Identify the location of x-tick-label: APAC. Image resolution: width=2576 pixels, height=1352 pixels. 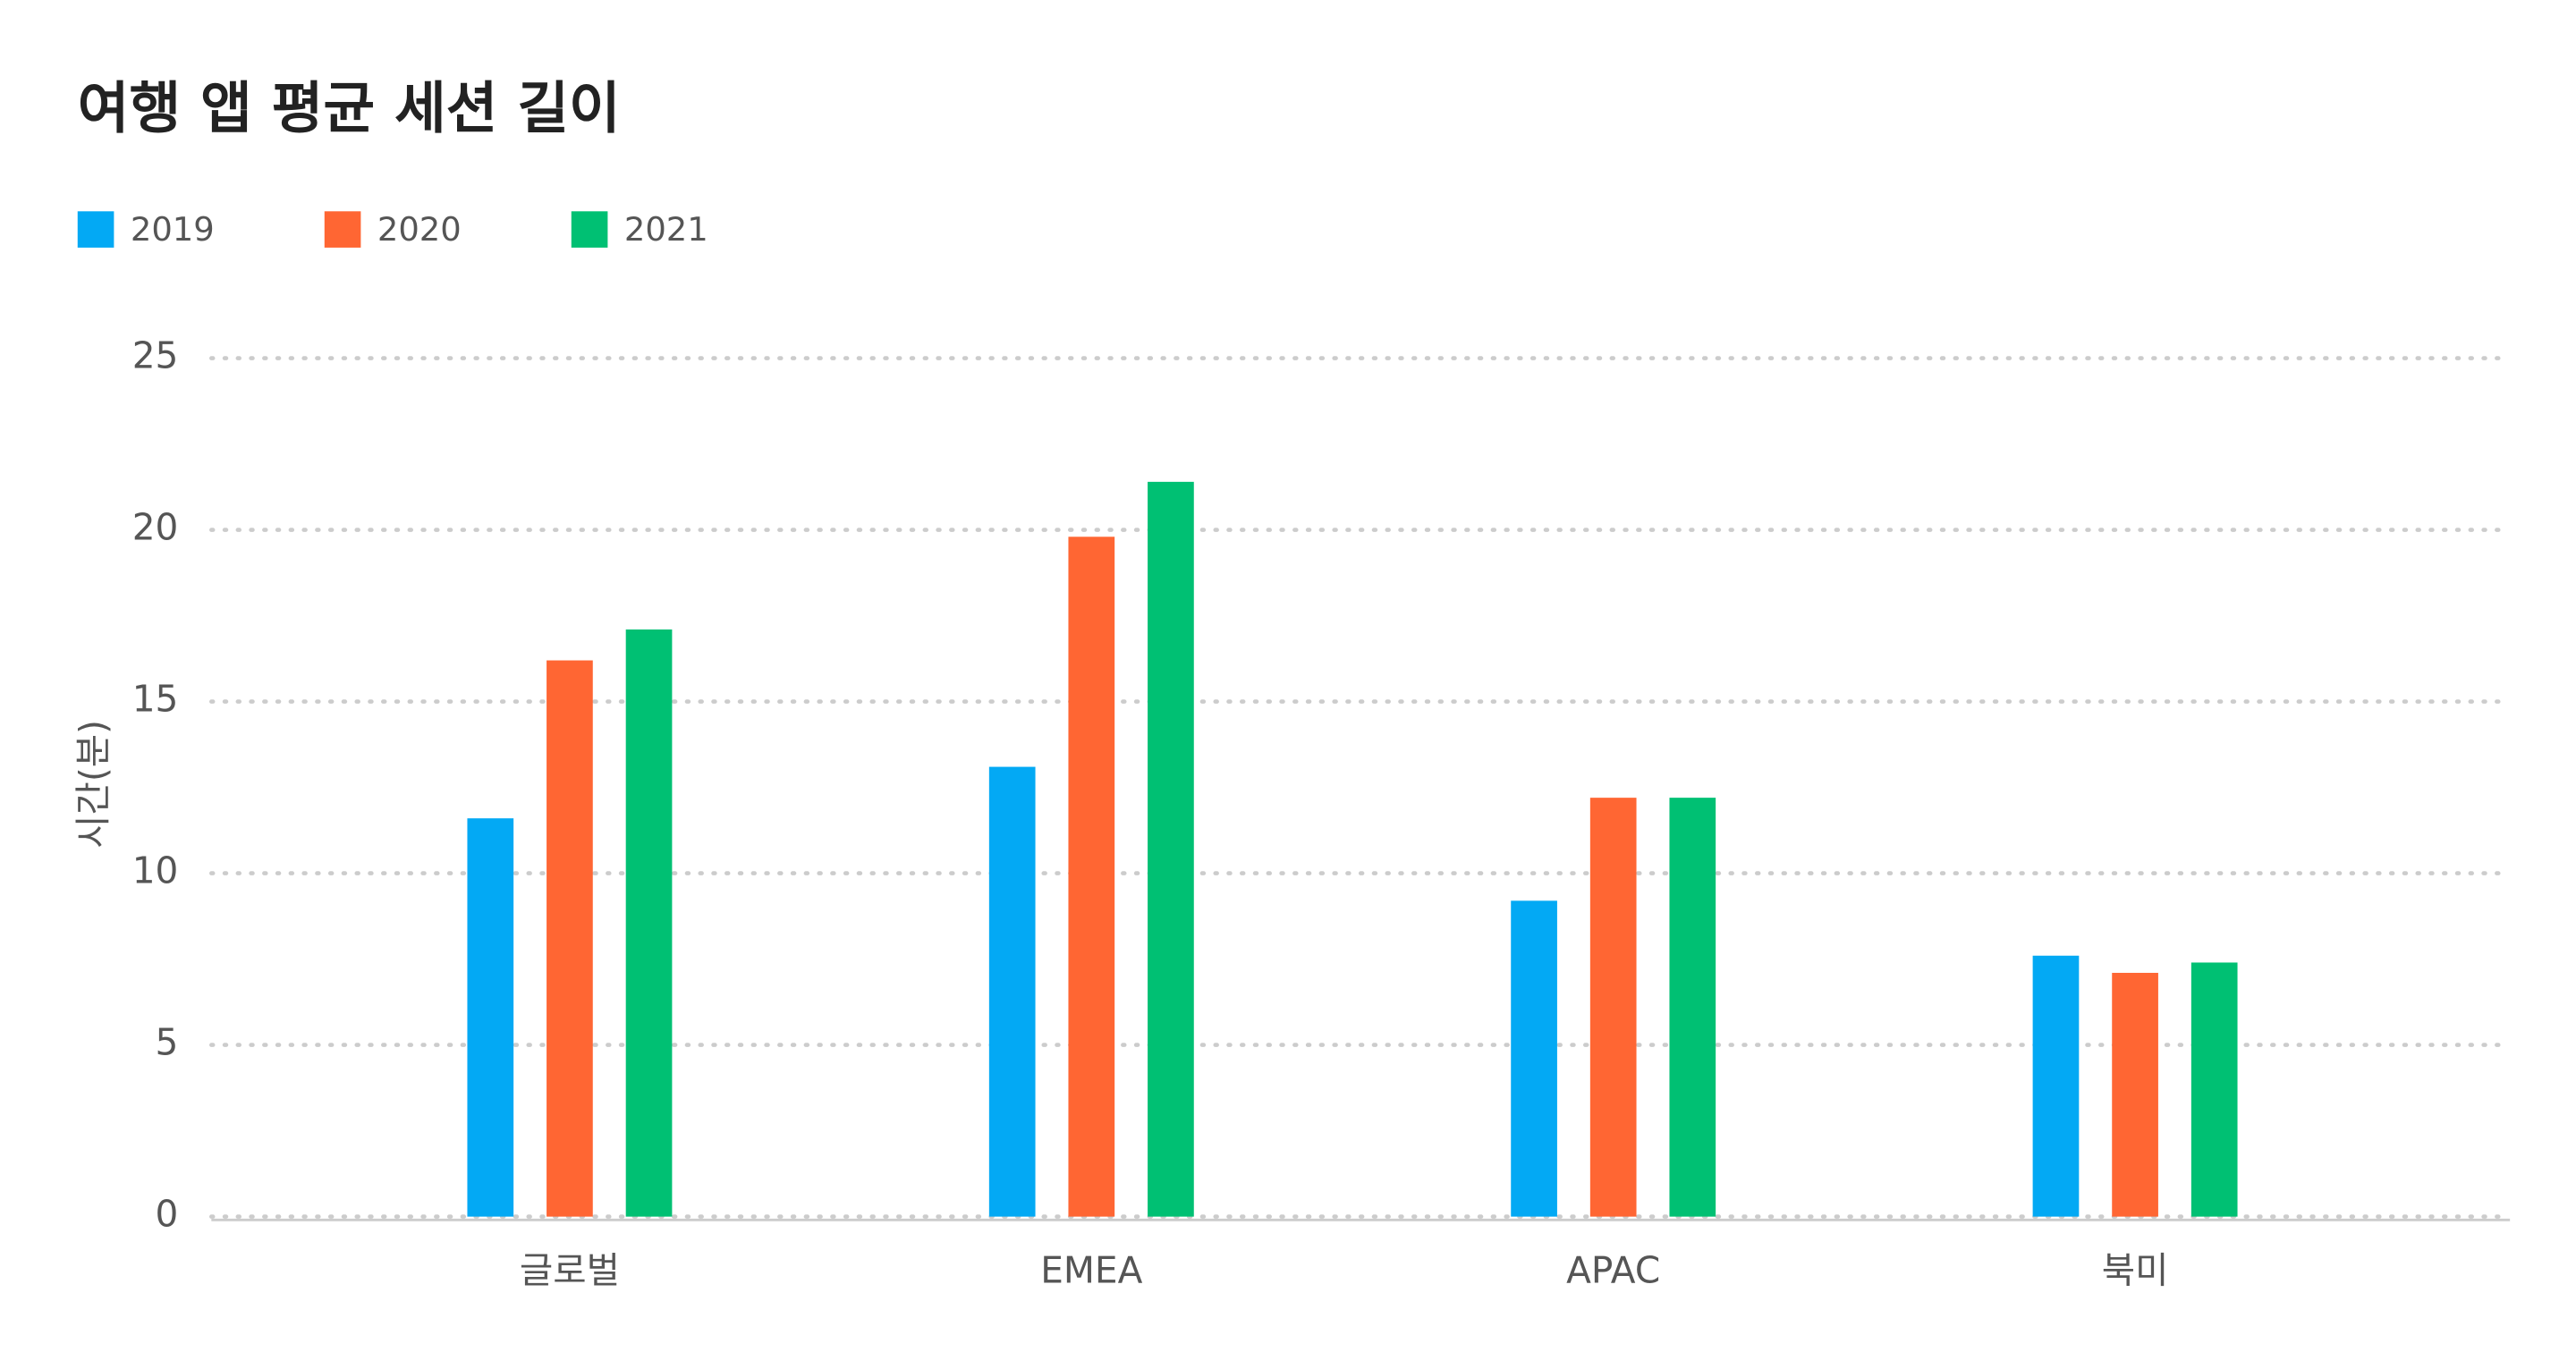
(1613, 1269).